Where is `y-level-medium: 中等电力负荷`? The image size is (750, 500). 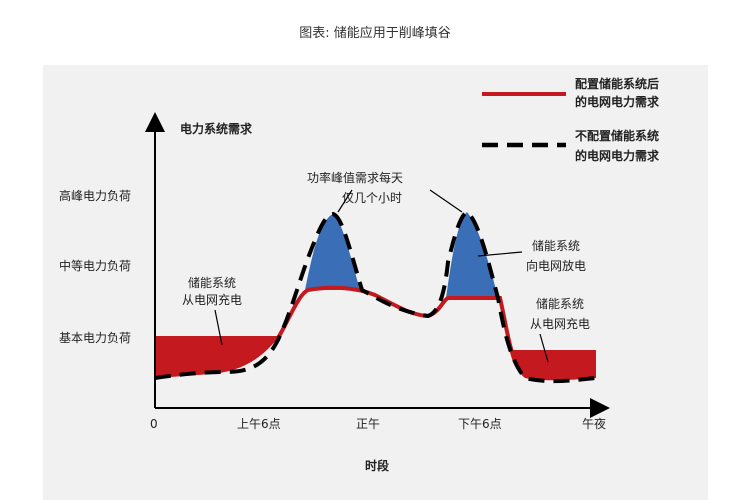
y-level-medium: 中等电力负荷 is located at coordinates (95, 265).